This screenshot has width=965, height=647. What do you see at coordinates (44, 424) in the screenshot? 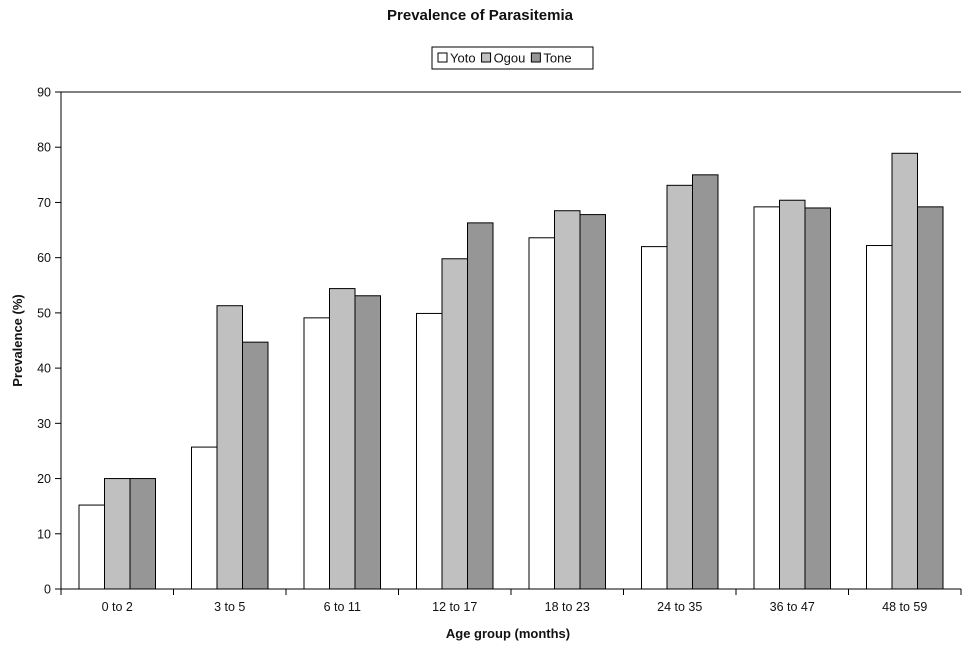
I see `y-tick-label: 30` at bounding box center [44, 424].